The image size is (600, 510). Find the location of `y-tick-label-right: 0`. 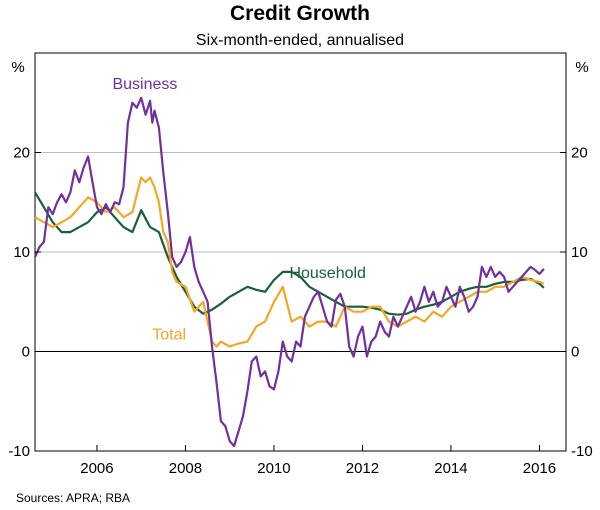

y-tick-label-right: 0 is located at coordinates (575, 352).